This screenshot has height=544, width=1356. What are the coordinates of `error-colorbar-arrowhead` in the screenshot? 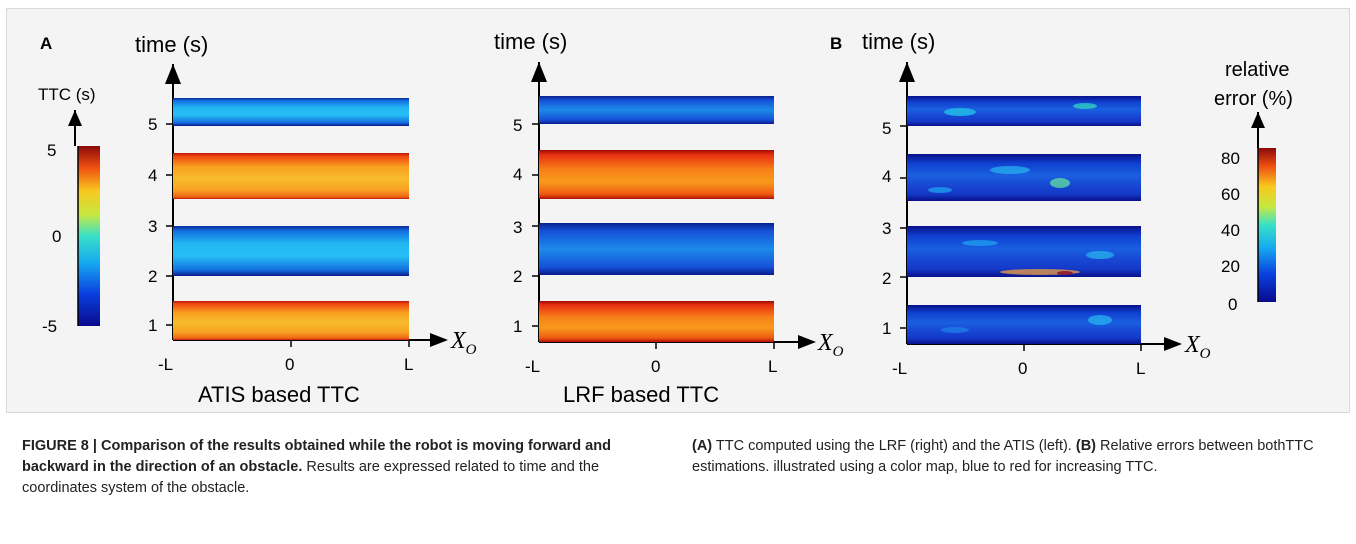 It's located at (1258, 120).